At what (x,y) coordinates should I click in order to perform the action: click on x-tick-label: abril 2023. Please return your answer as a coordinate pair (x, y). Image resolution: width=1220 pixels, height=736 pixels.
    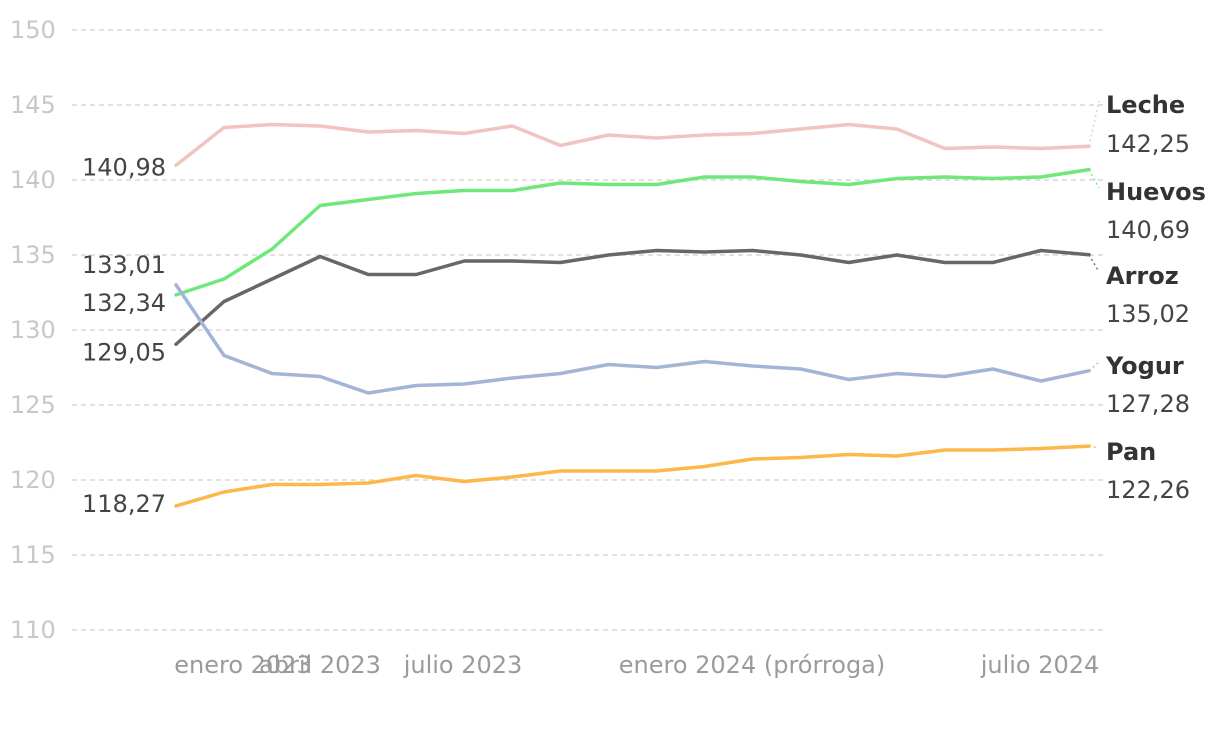
    Looking at the image, I should click on (320, 665).